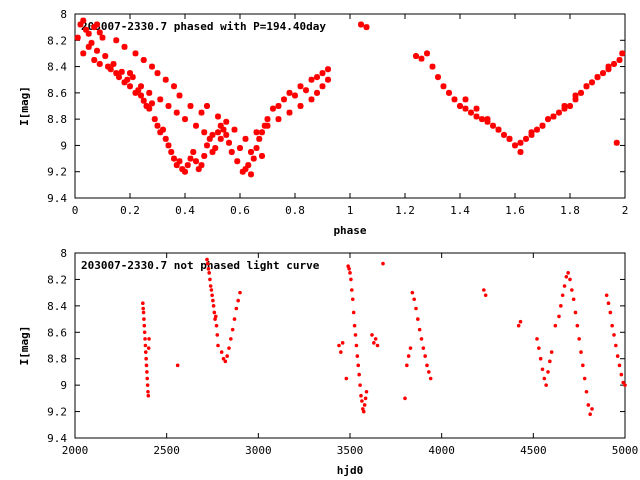 The image size is (640, 480). I want to click on x-tick-label: 0.4, so click(185, 210).